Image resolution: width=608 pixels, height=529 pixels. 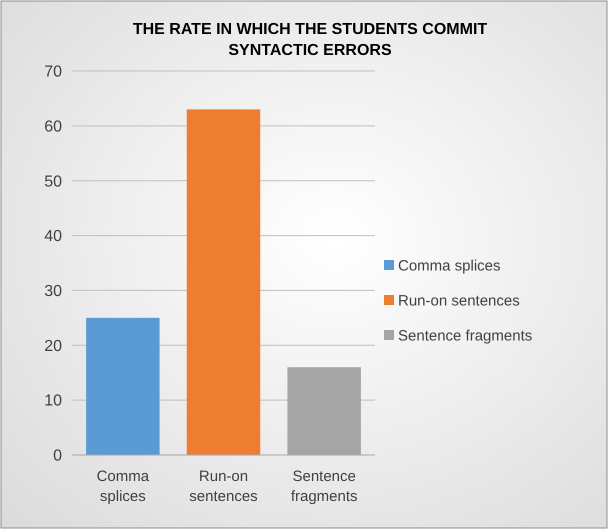 What do you see at coordinates (459, 301) in the screenshot?
I see `legend-label: Run-on sentences` at bounding box center [459, 301].